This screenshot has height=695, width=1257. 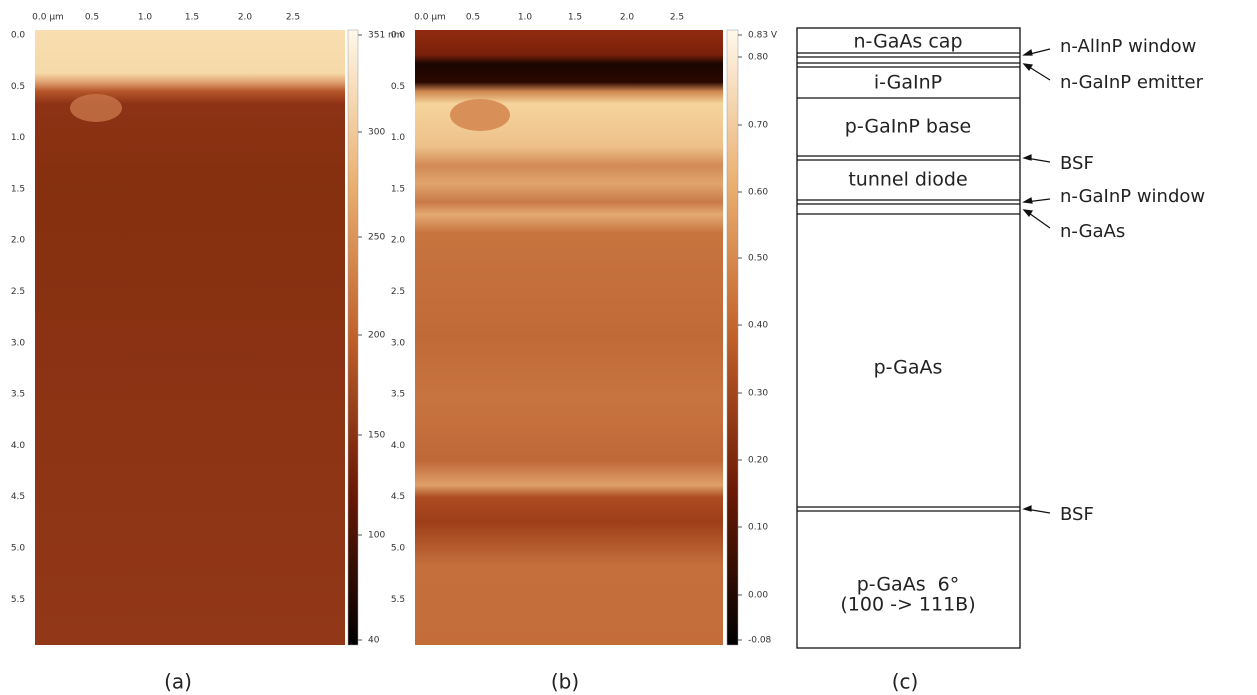 What do you see at coordinates (908, 127) in the screenshot?
I see `layer-label: p-GaInP base` at bounding box center [908, 127].